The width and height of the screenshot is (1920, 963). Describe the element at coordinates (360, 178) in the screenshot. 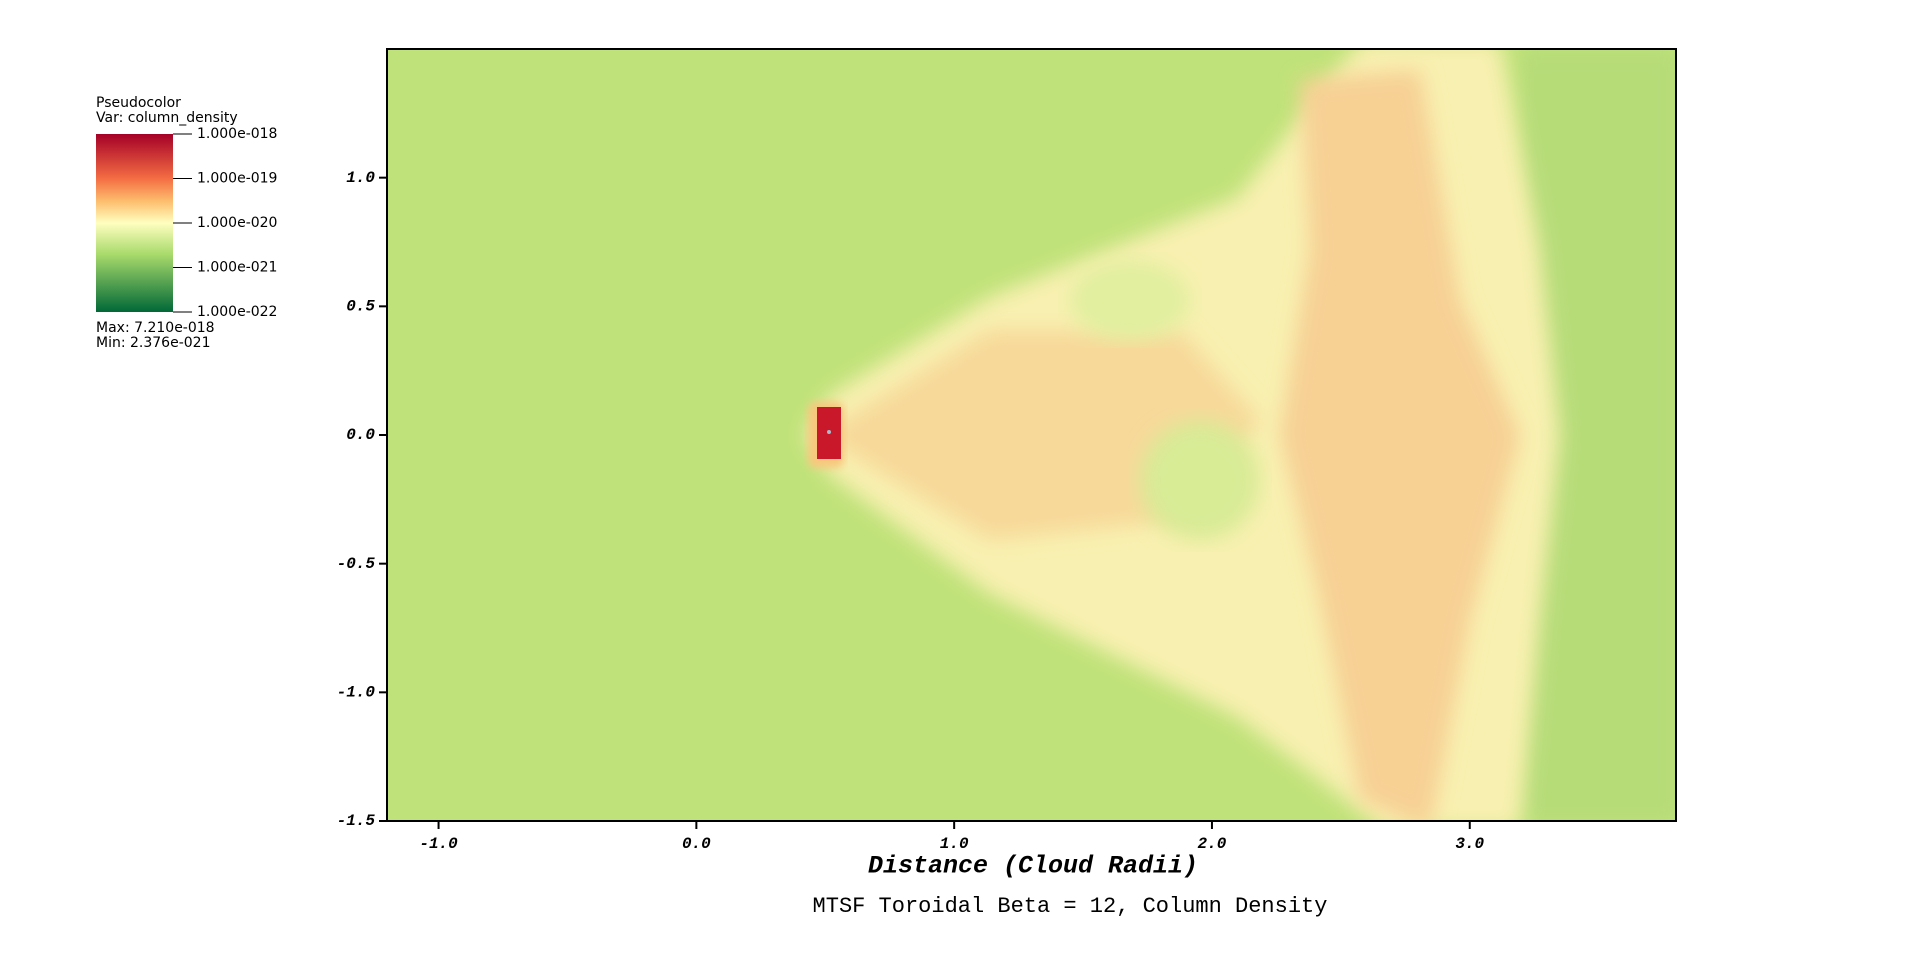

I see `y-tick-label: 1.0` at that location.